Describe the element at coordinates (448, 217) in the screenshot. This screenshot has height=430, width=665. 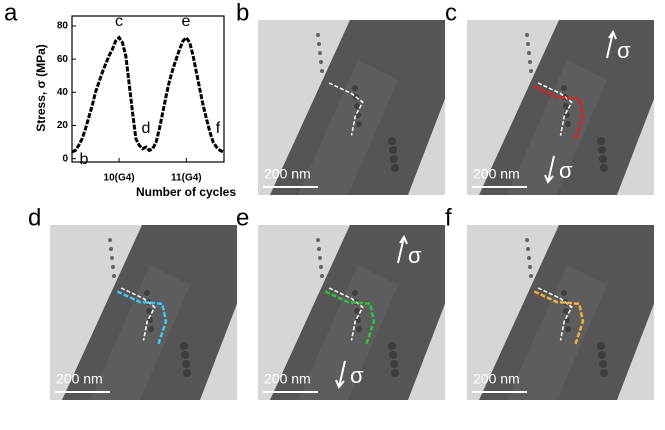
I see `panel-label: f` at that location.